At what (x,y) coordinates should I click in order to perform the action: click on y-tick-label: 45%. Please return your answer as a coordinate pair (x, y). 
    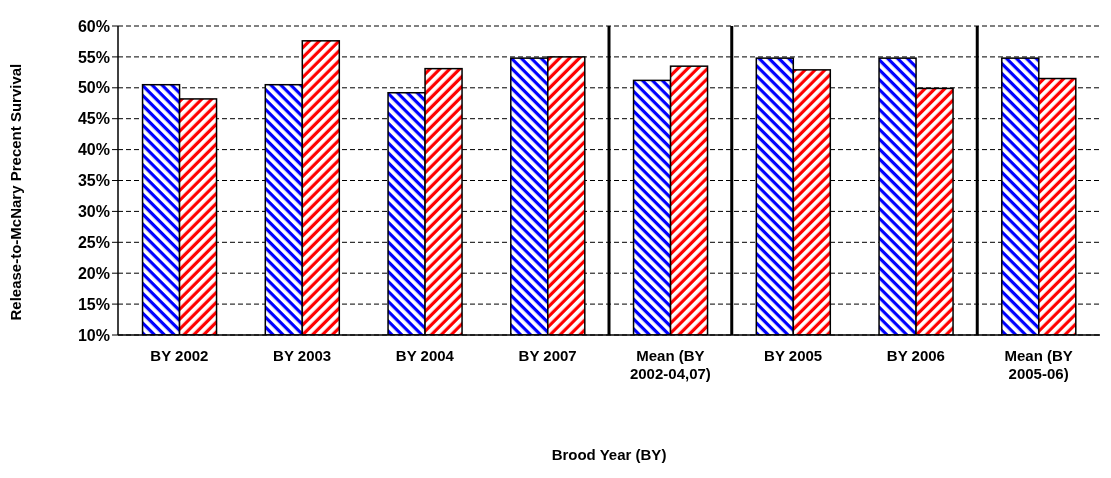
    Looking at the image, I should click on (93, 119).